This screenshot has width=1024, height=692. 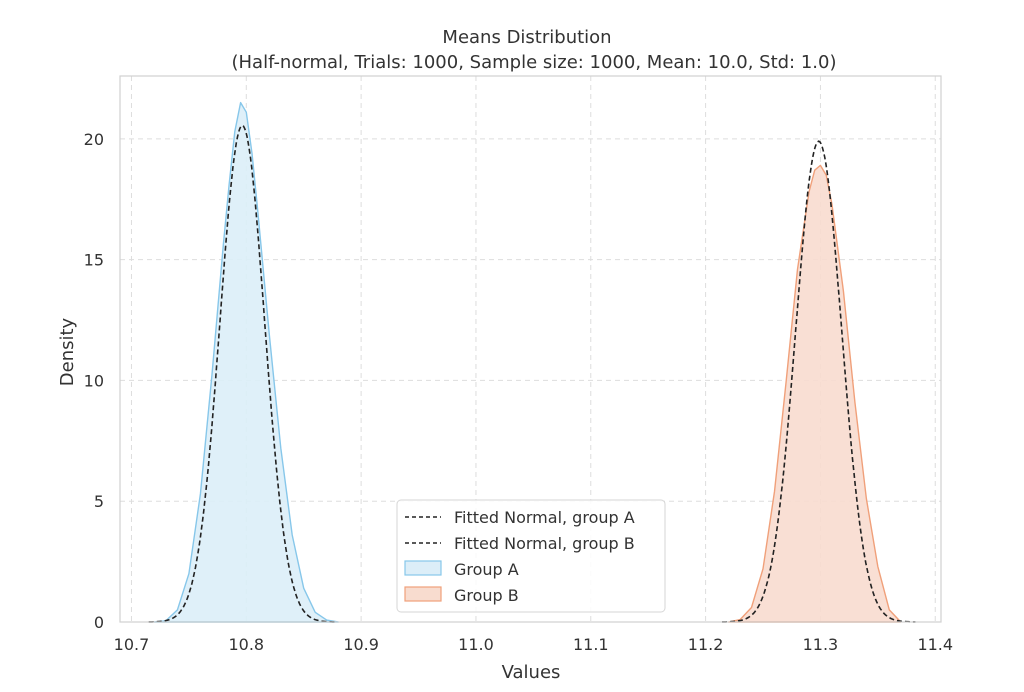 I want to click on fitted-normal-line-a, so click(x=242, y=373).